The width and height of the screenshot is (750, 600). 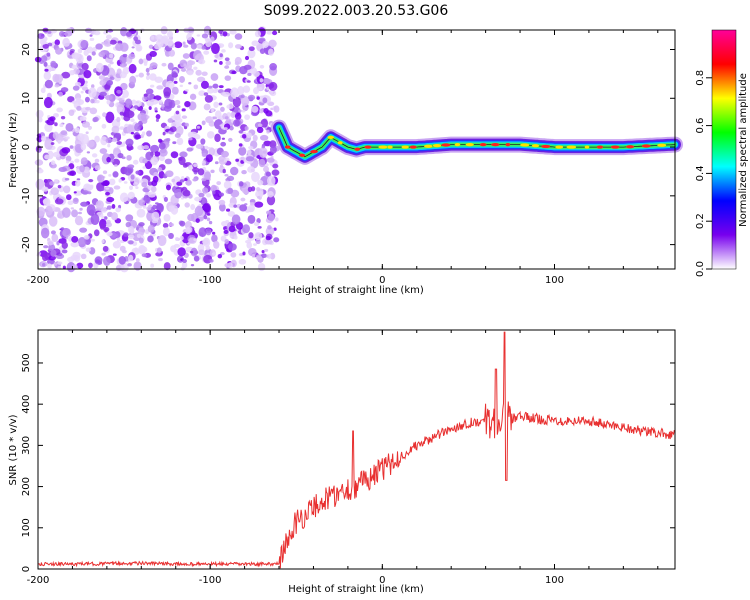 What do you see at coordinates (210, 580) in the screenshot?
I see `snr-x-tick-label: -100` at bounding box center [210, 580].